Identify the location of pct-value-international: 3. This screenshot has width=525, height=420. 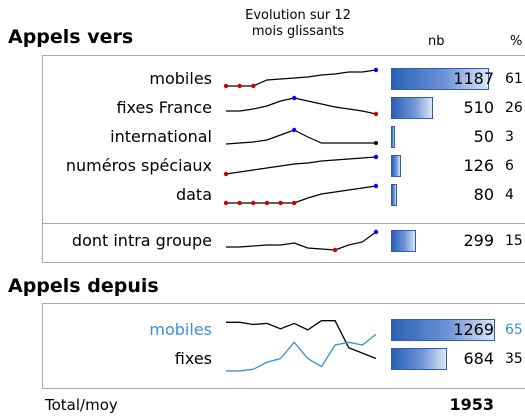
(509, 137).